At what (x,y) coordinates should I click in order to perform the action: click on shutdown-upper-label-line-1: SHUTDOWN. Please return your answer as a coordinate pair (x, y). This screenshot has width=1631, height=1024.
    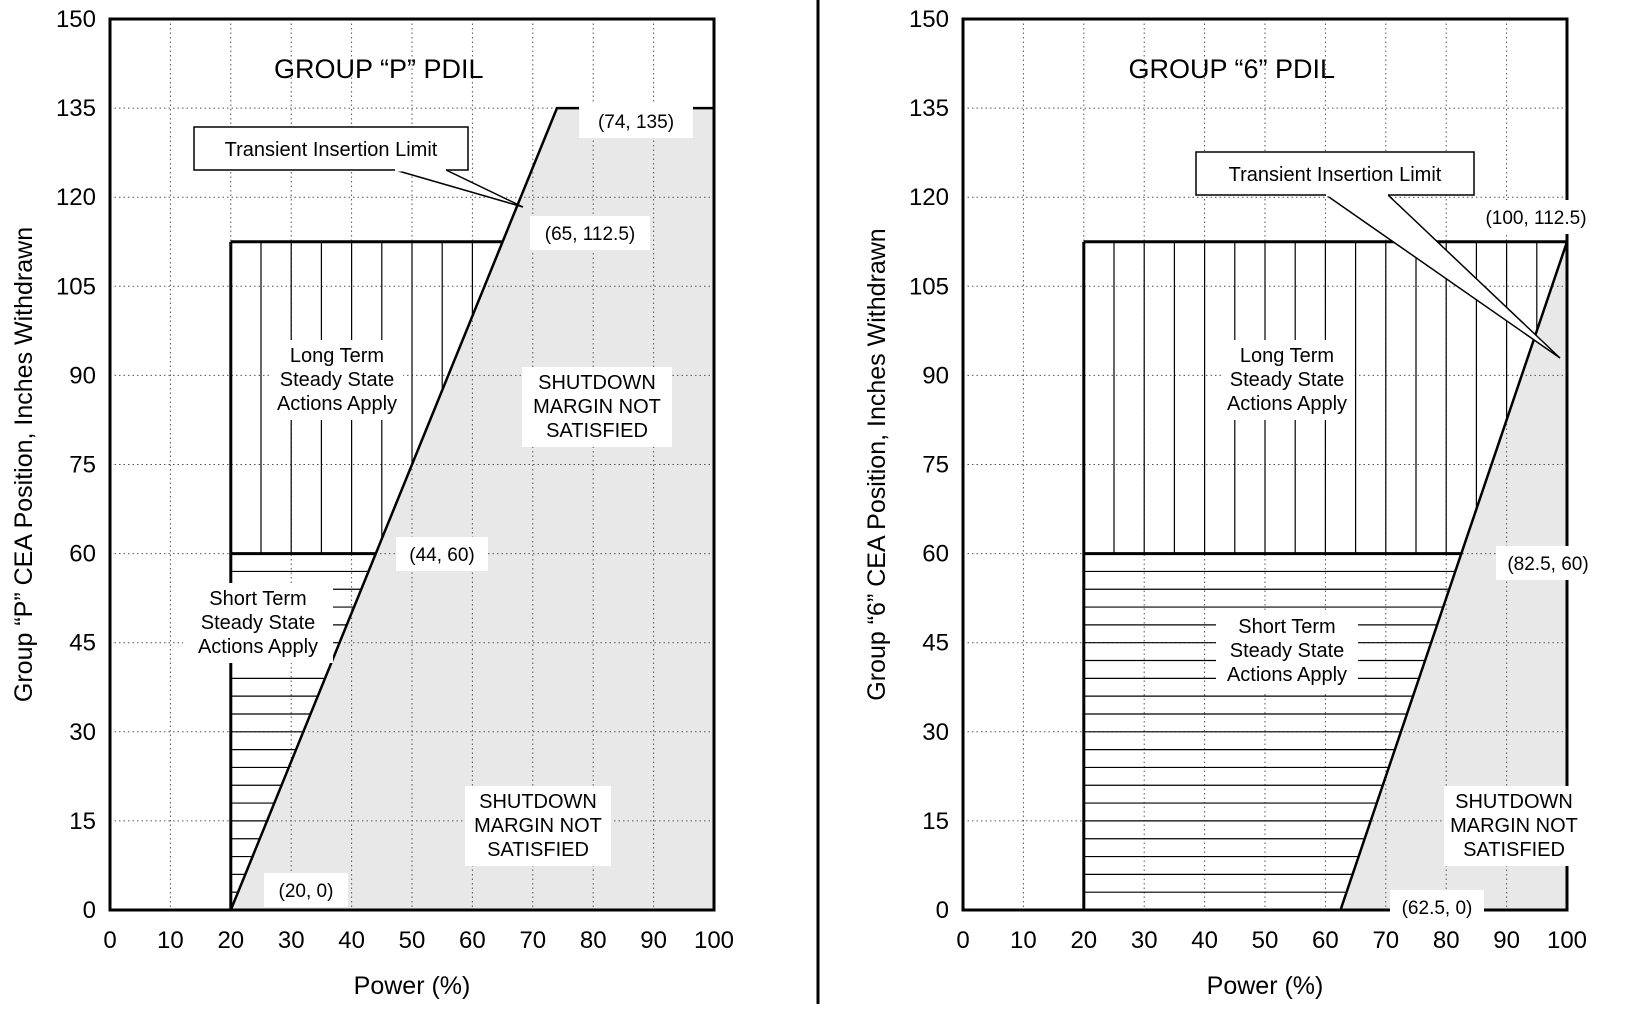
    Looking at the image, I should click on (597, 383).